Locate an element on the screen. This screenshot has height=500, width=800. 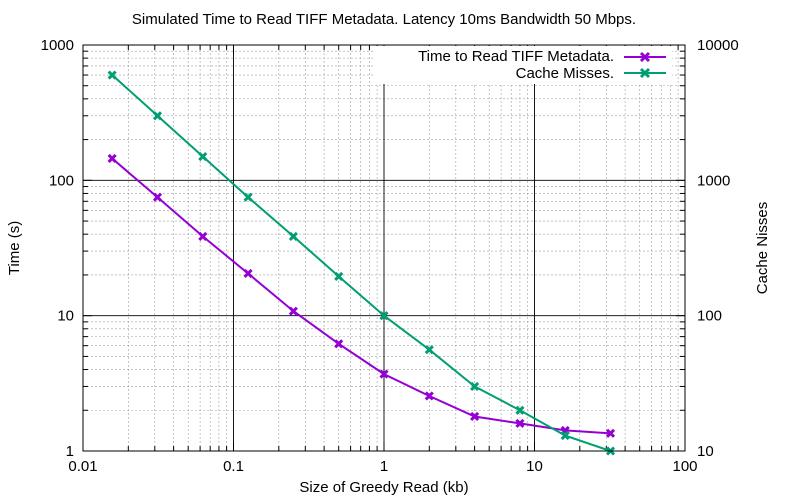
x-tick-label: 100 is located at coordinates (684, 466).